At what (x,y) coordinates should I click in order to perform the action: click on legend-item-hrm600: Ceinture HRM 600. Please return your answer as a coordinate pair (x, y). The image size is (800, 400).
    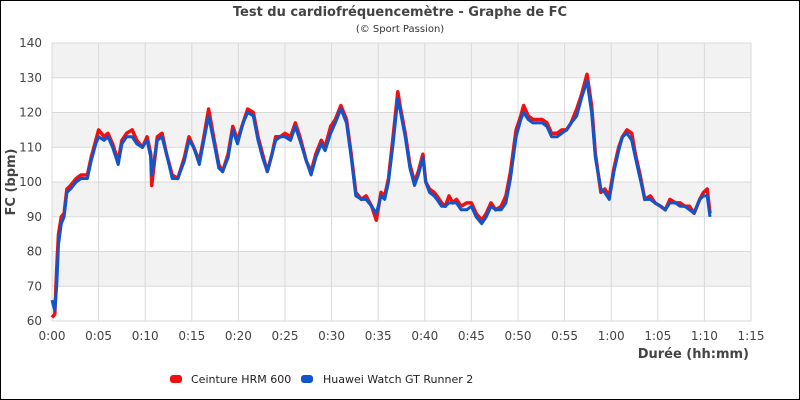
    Looking at the image, I should click on (230, 379).